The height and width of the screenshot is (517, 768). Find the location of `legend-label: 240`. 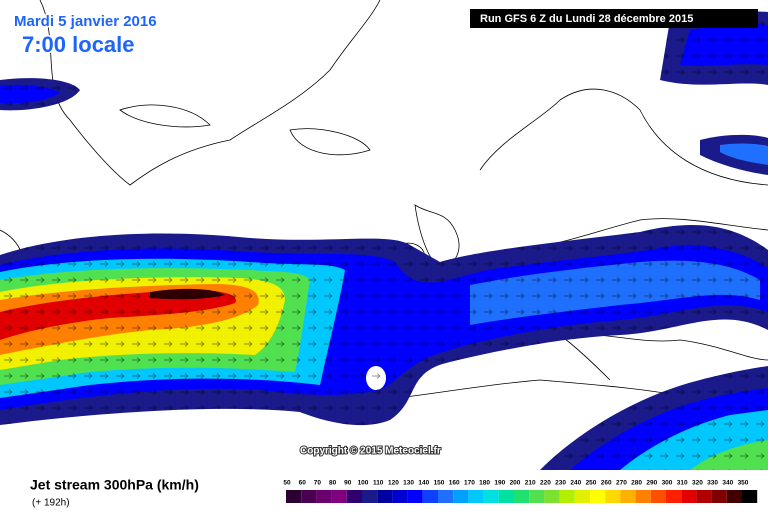

legend-label: 240 is located at coordinates (575, 483).